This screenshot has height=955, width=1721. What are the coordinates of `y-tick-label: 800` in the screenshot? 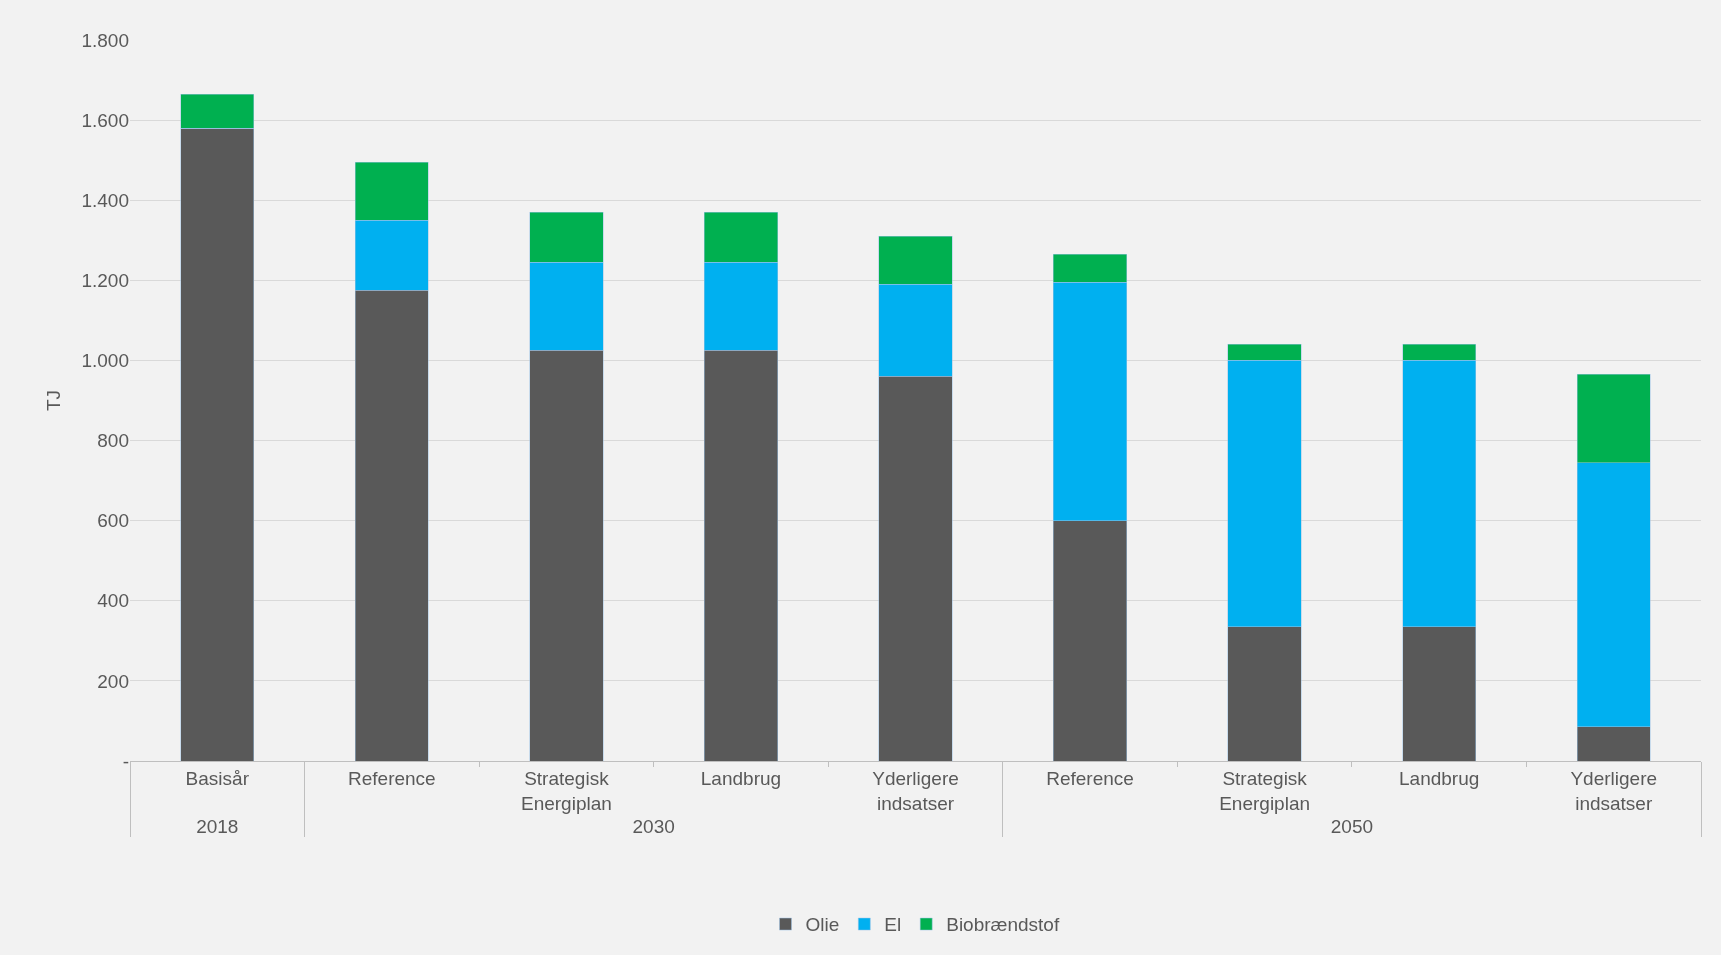 It's located at (113, 441).